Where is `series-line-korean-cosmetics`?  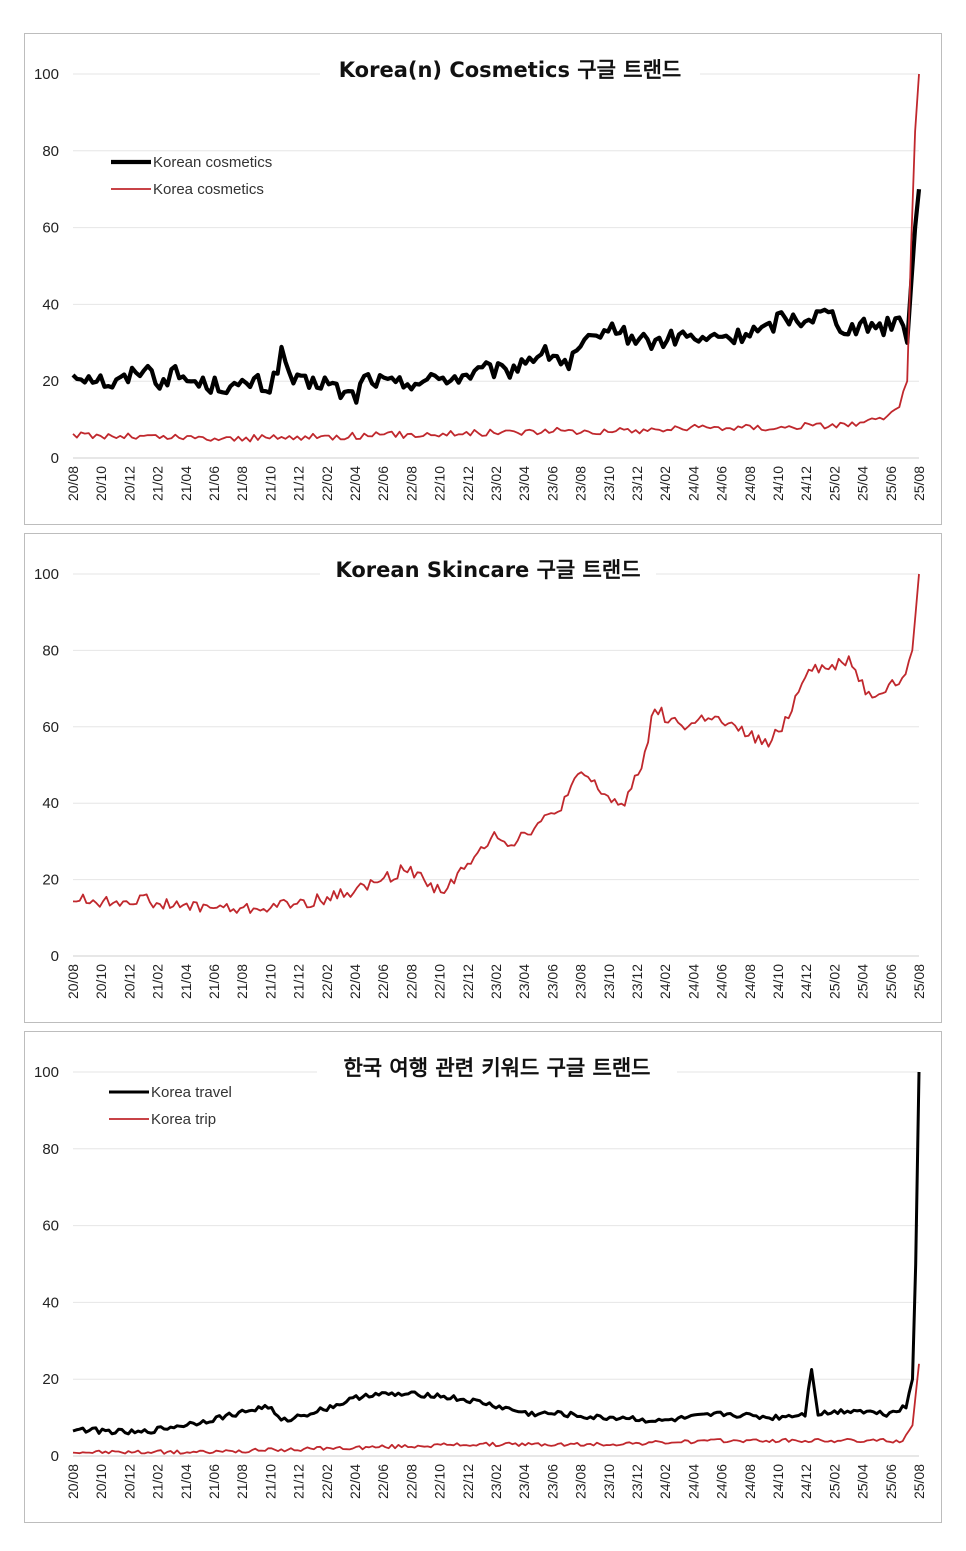
series-line-korean-cosmetics is located at coordinates (496, 296).